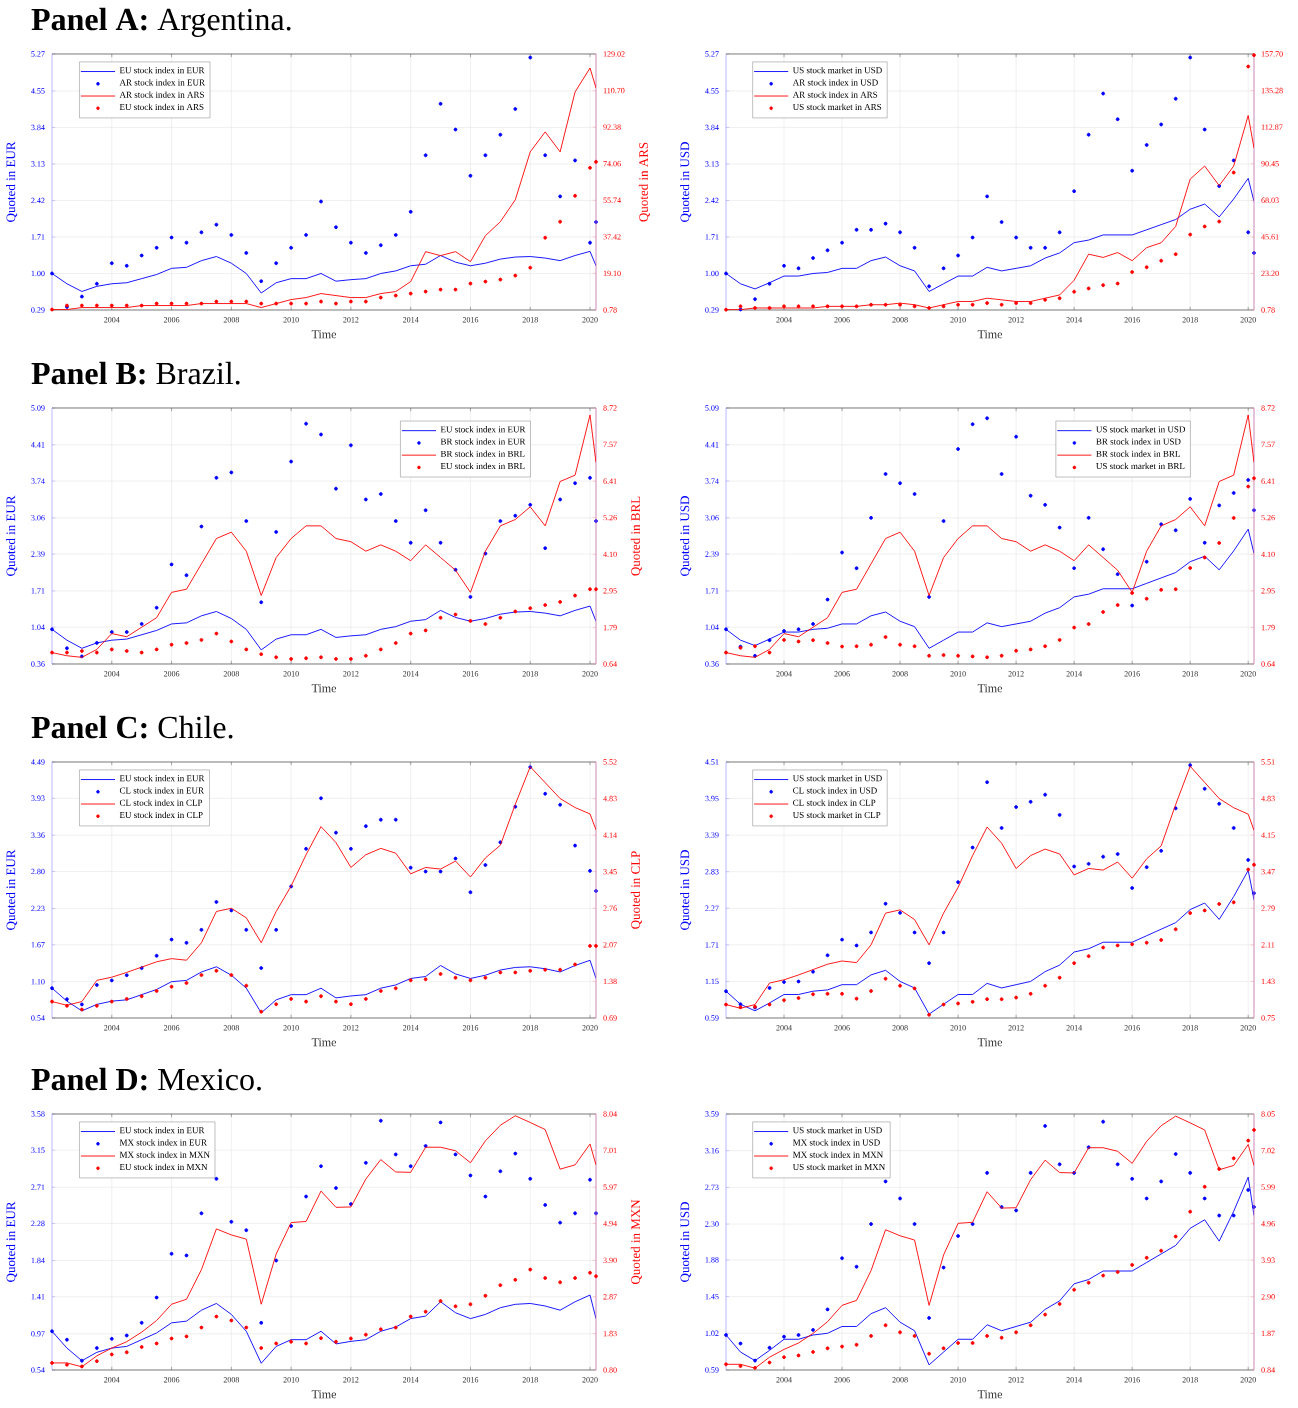 Image resolution: width=1298 pixels, height=1408 pixels. Describe the element at coordinates (161, 22) in the screenshot. I see `chart-title: Panel A: Argentina.` at that location.